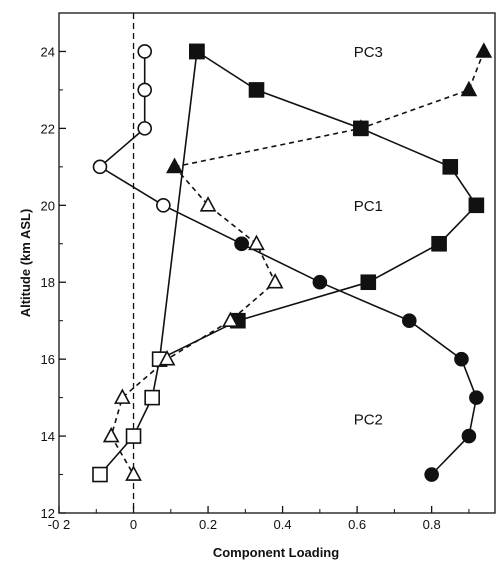 This screenshot has width=496, height=562. Describe the element at coordinates (48, 436) in the screenshot. I see `y-tick-label: 14` at that location.